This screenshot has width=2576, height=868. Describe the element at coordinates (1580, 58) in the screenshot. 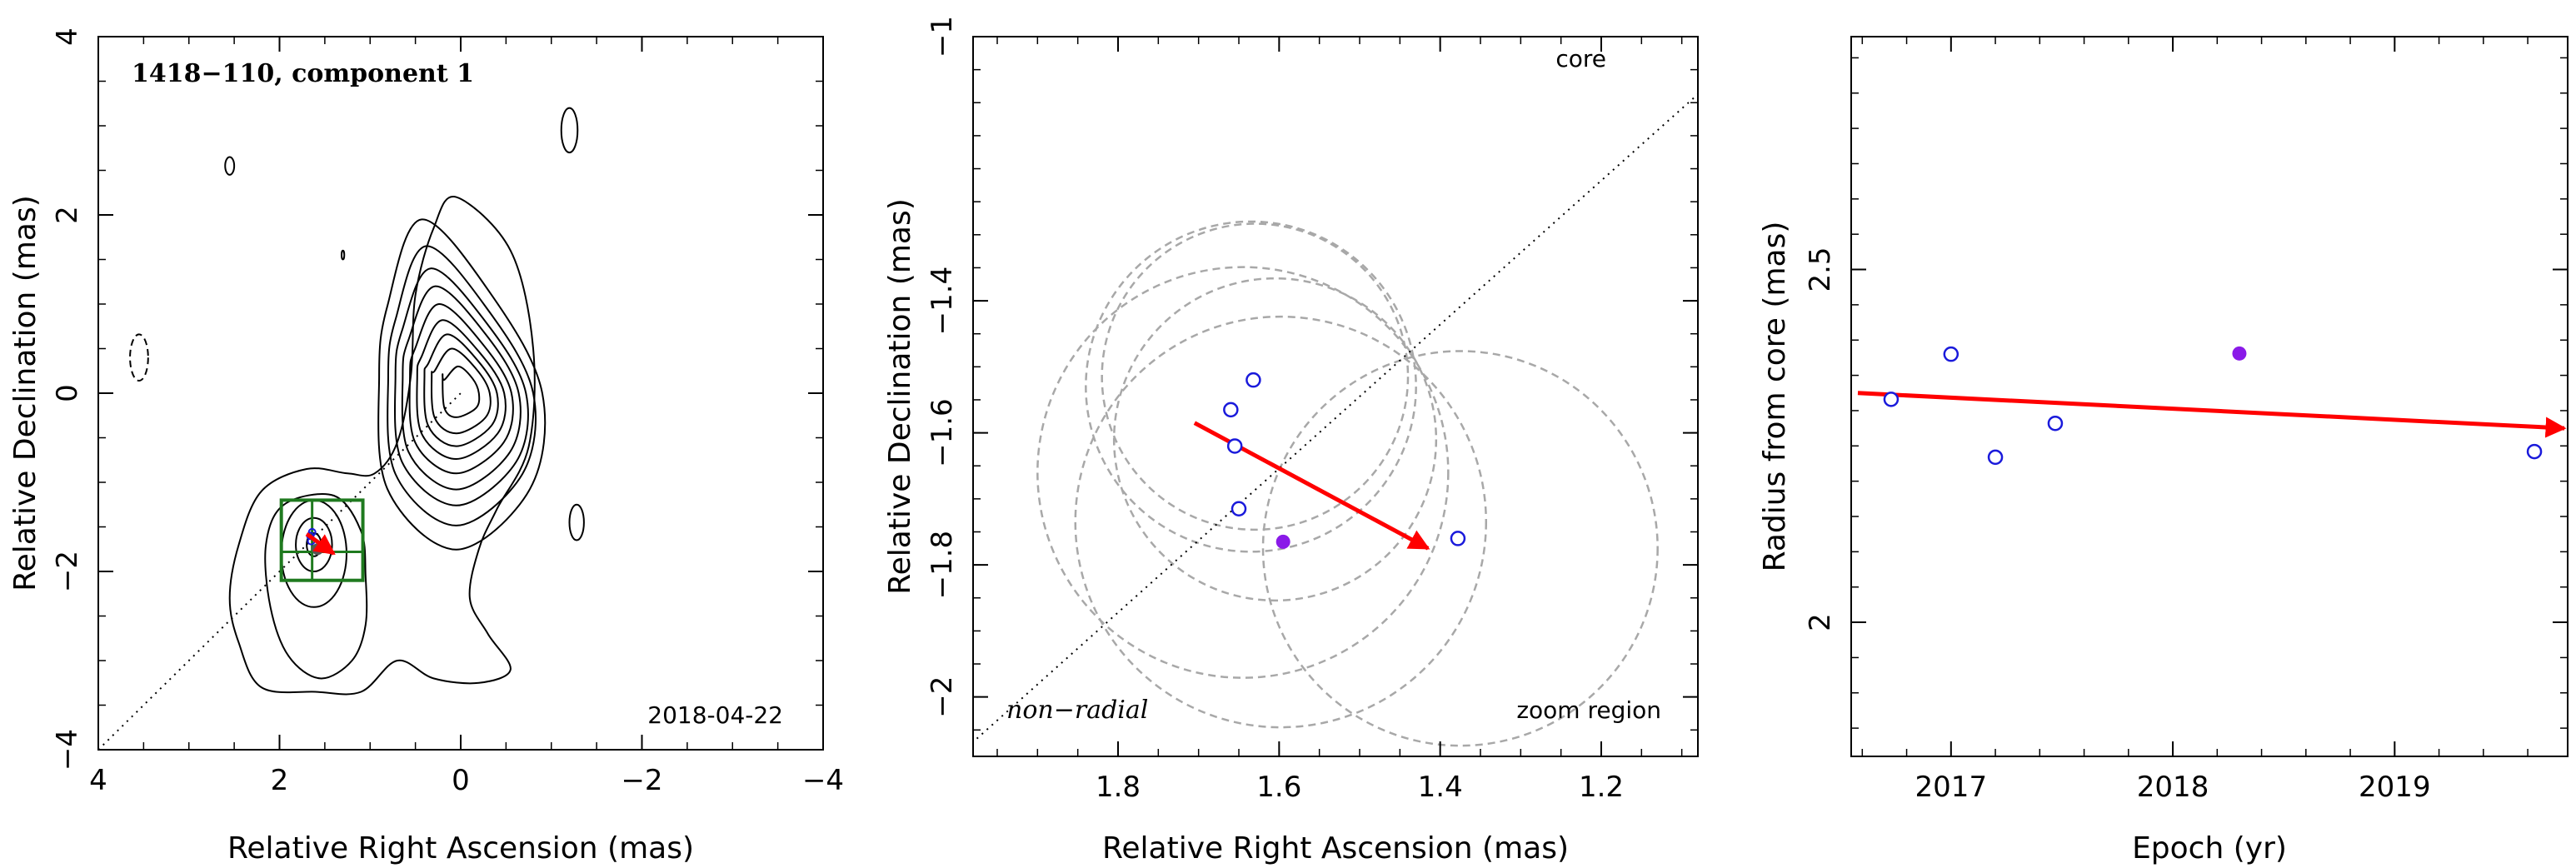

I see `core-direction-label: core` at that location.